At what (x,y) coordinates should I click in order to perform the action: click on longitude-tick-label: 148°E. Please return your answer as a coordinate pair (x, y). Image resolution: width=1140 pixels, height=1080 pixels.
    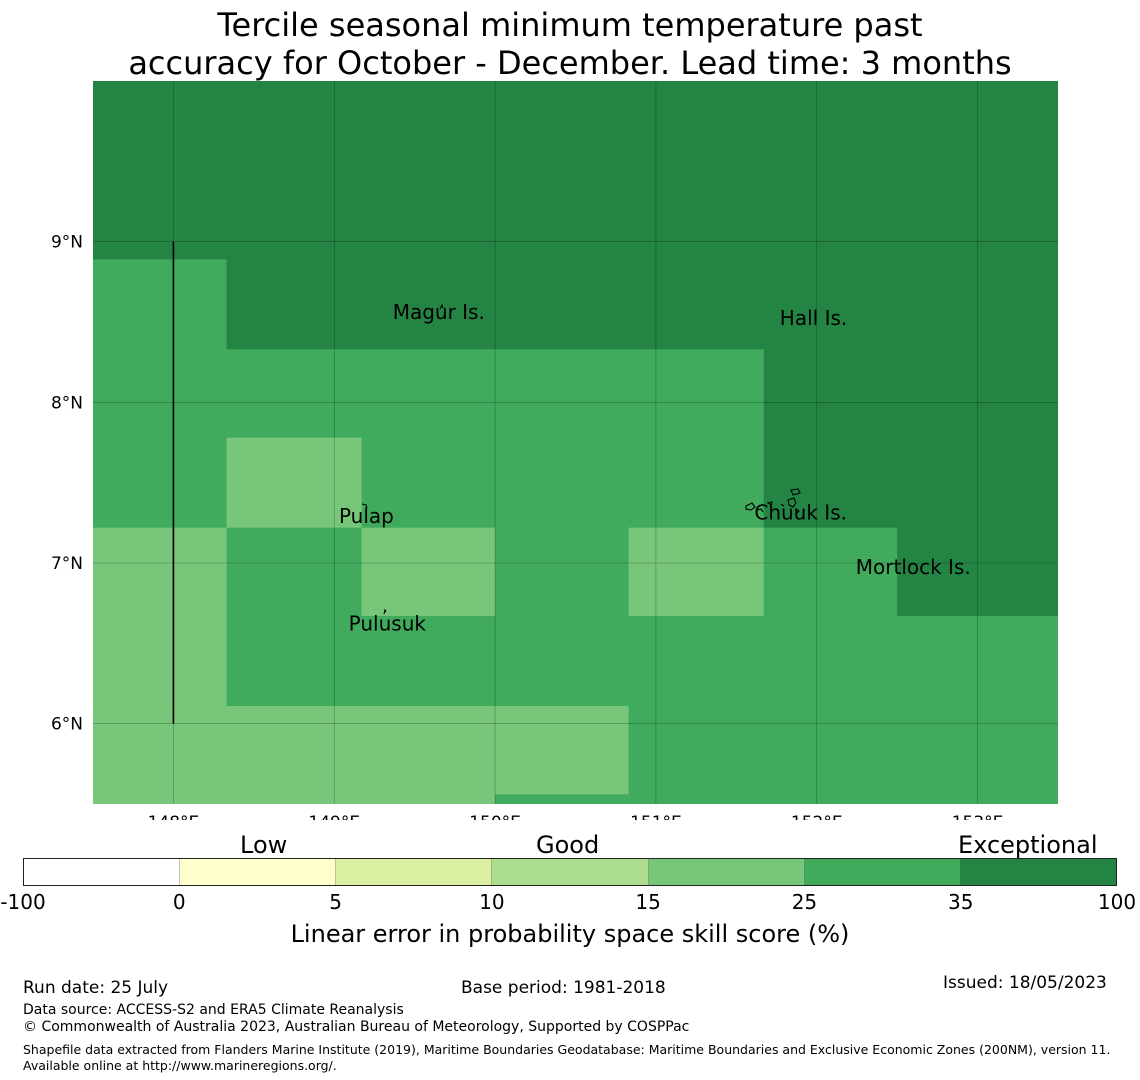
    Looking at the image, I should click on (174, 816).